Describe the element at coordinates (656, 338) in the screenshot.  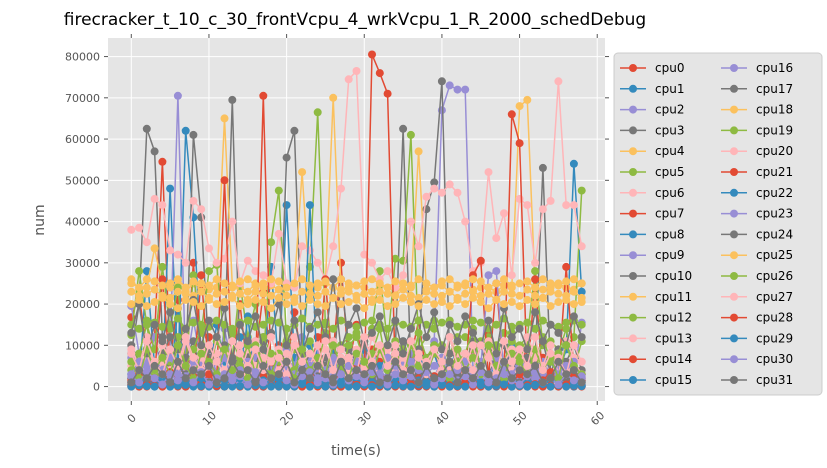
I see `legend-item-cpu13: cpu13` at that location.